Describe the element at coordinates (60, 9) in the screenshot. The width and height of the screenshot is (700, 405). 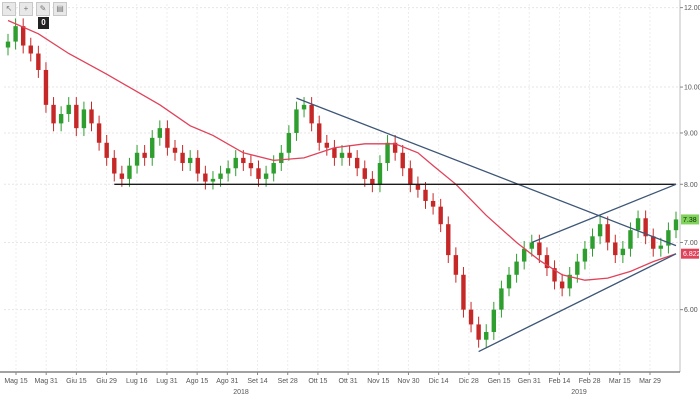
I see `eraser-icon: ▤` at that location.